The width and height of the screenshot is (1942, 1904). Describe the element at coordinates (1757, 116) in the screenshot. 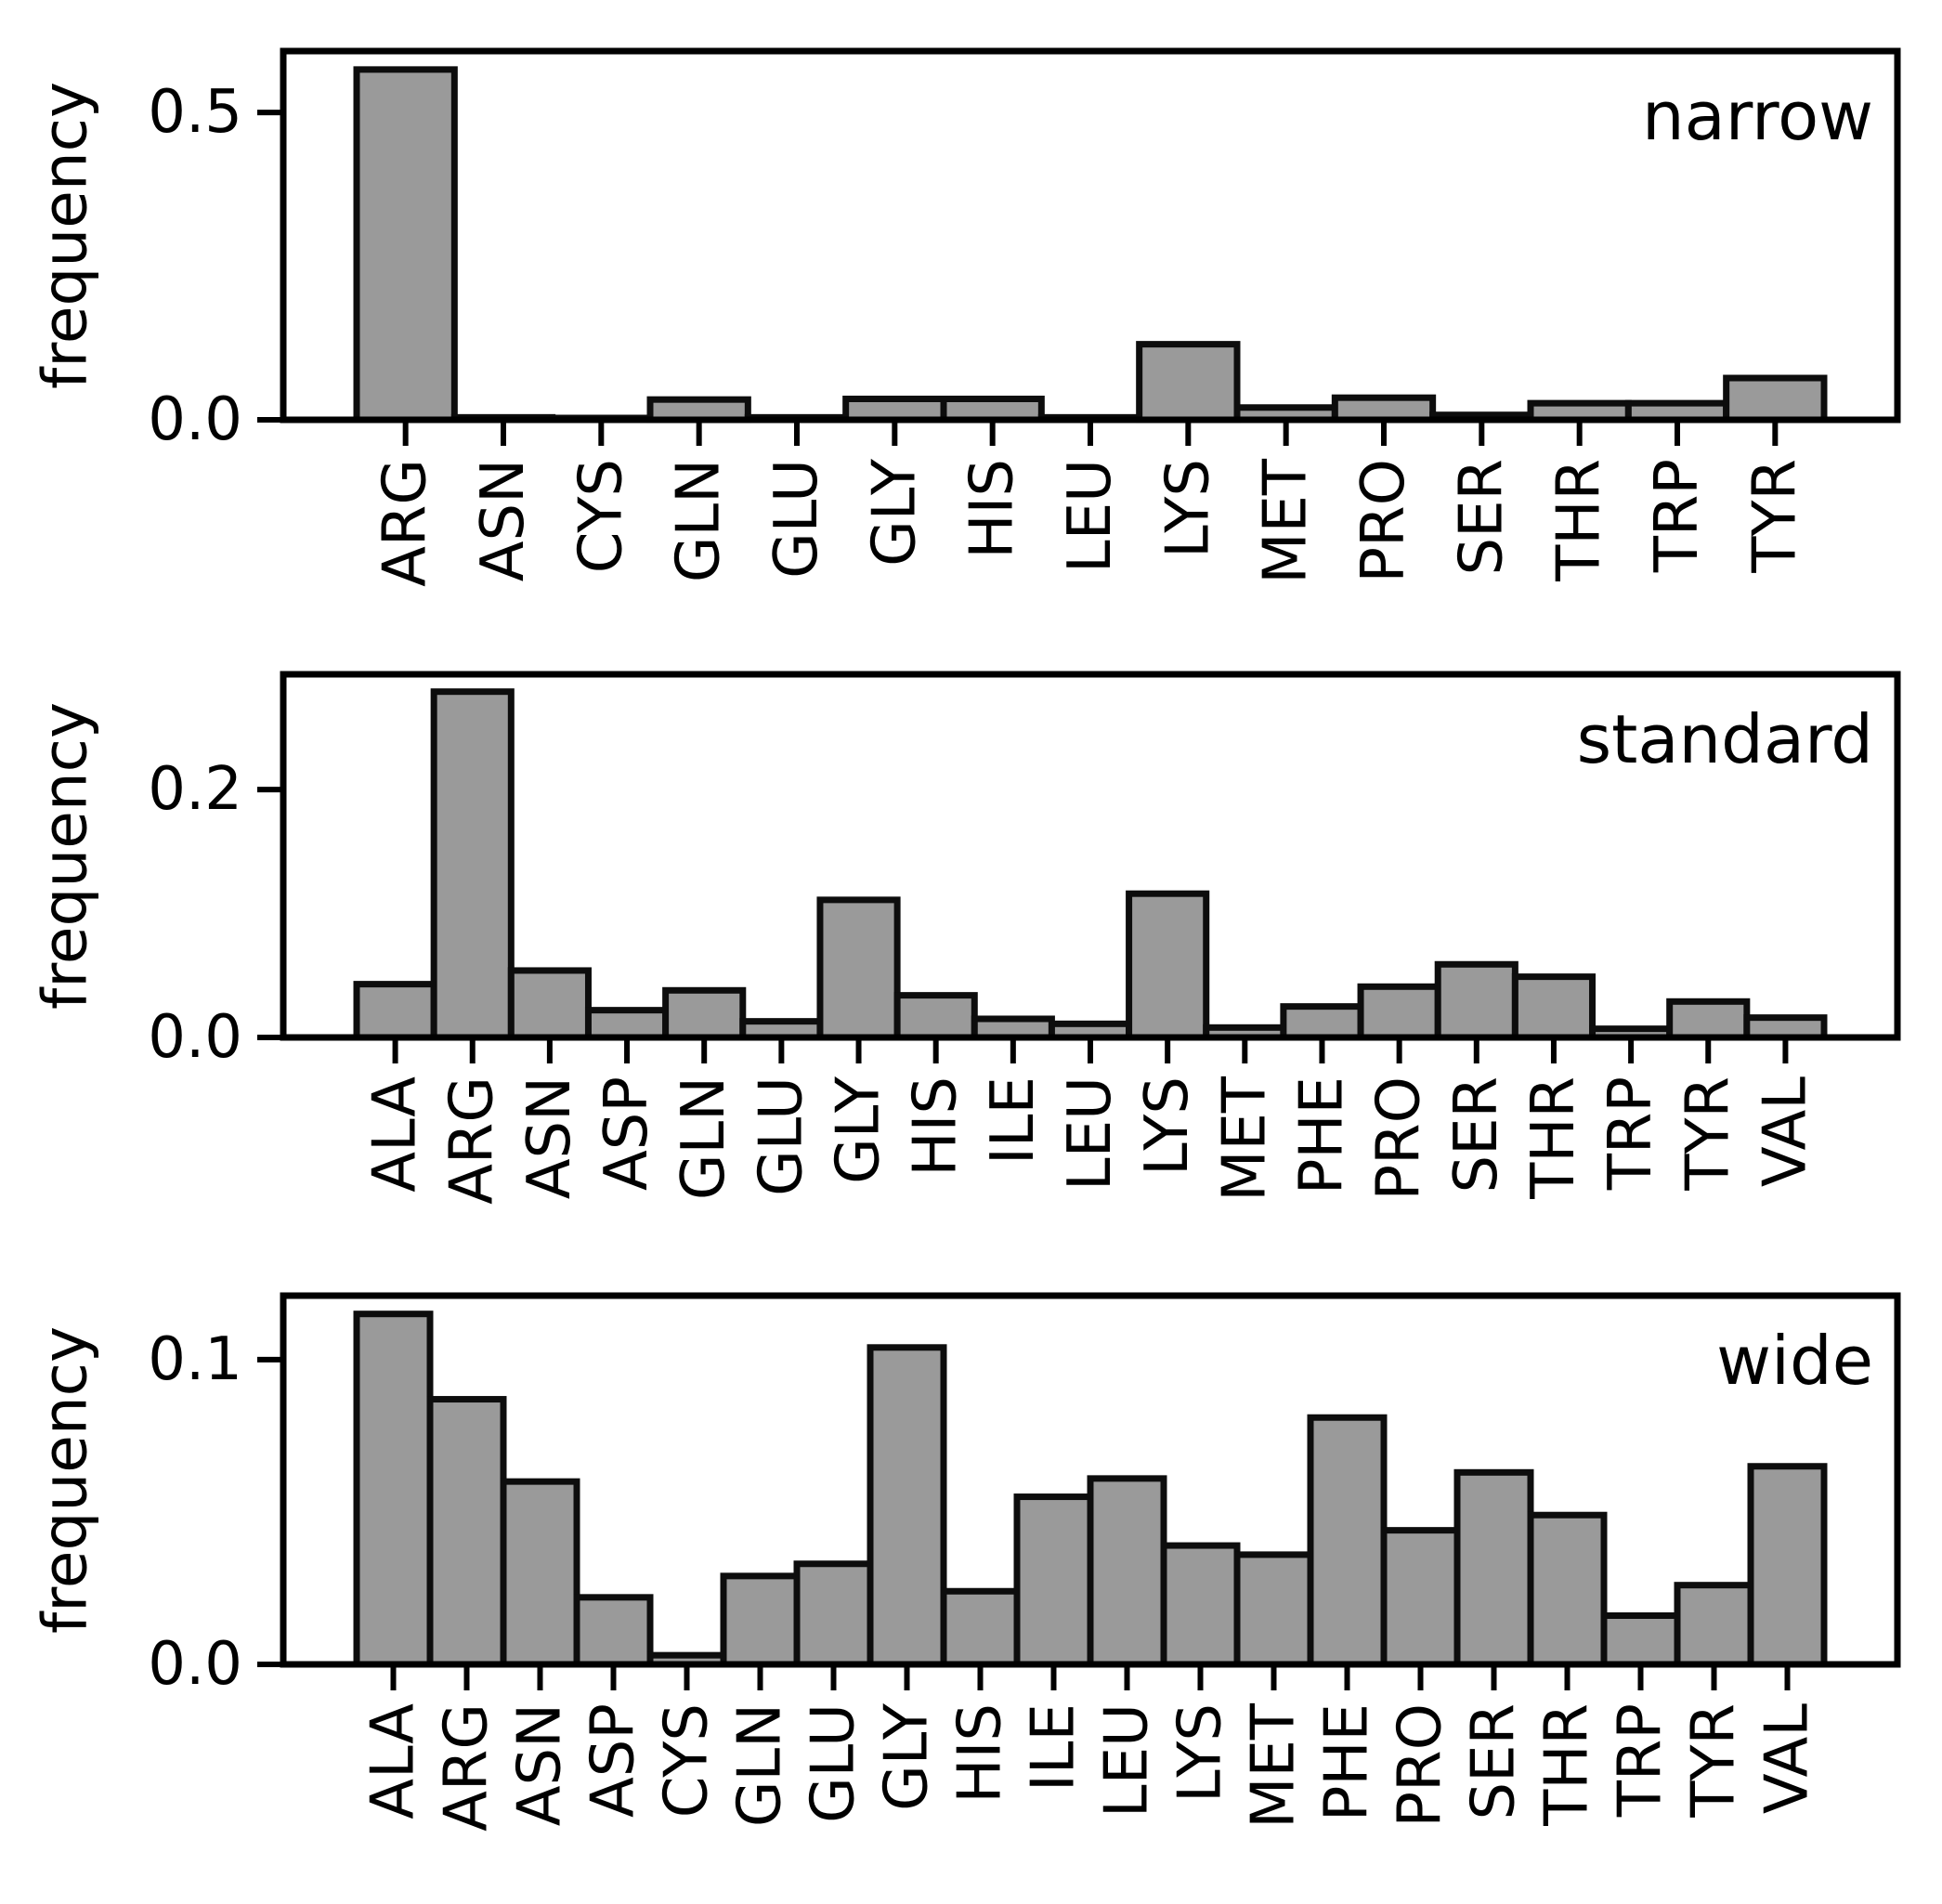

I see `panel-title: narrow` at that location.